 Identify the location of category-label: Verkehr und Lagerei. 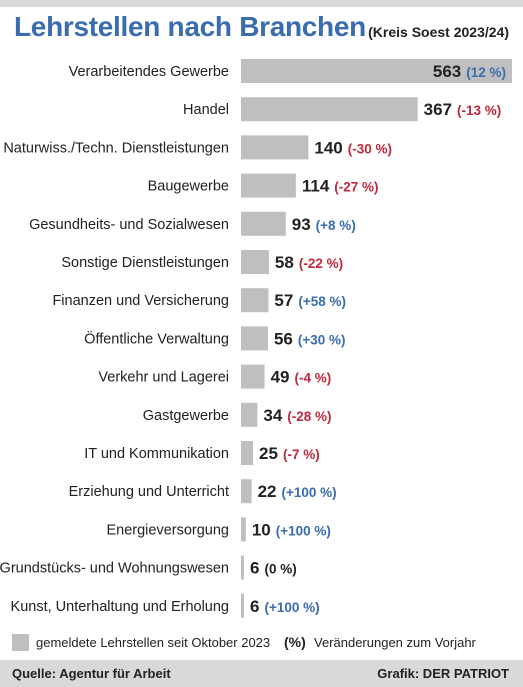
(163, 378).